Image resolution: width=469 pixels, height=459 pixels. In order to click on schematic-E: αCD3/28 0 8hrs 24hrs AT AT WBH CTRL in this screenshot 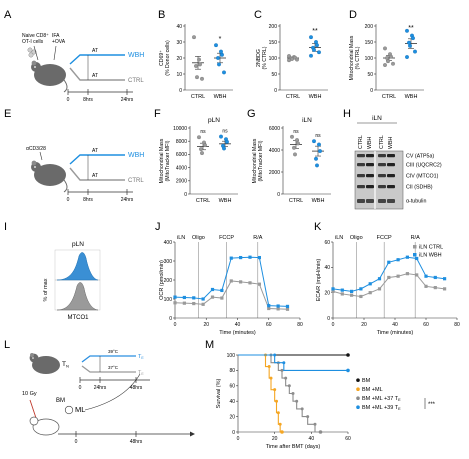, I will do `click(85, 174)`.